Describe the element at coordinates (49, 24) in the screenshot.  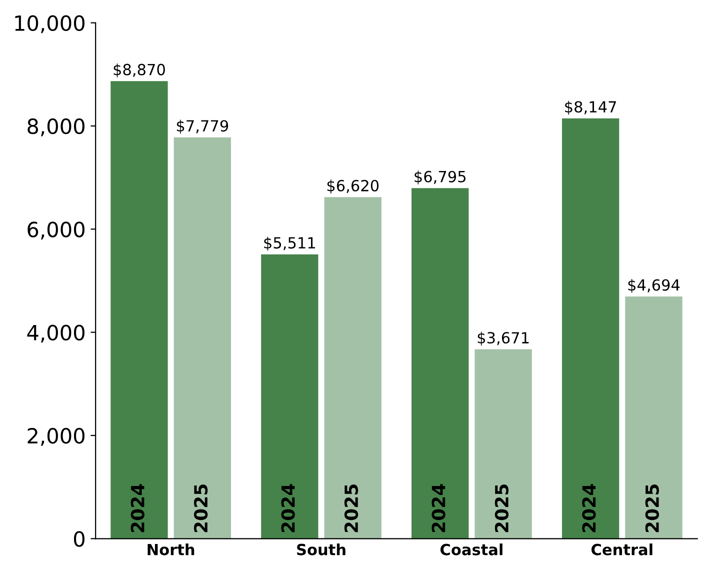
I see `y-tick-label: 10,000` at that location.